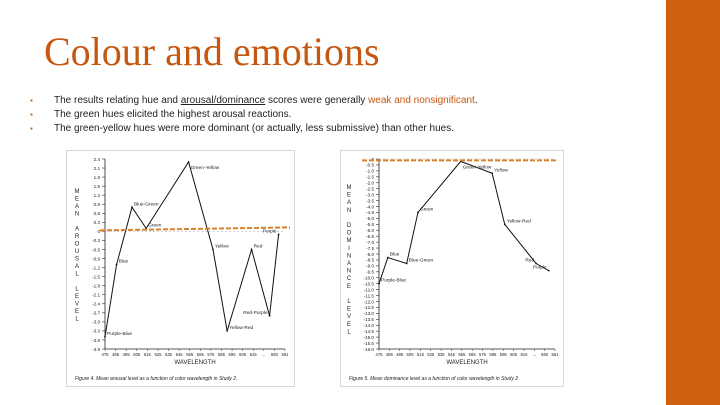  Describe the element at coordinates (97, 195) in the screenshot. I see `y-tick-label: 1.2` at that location.